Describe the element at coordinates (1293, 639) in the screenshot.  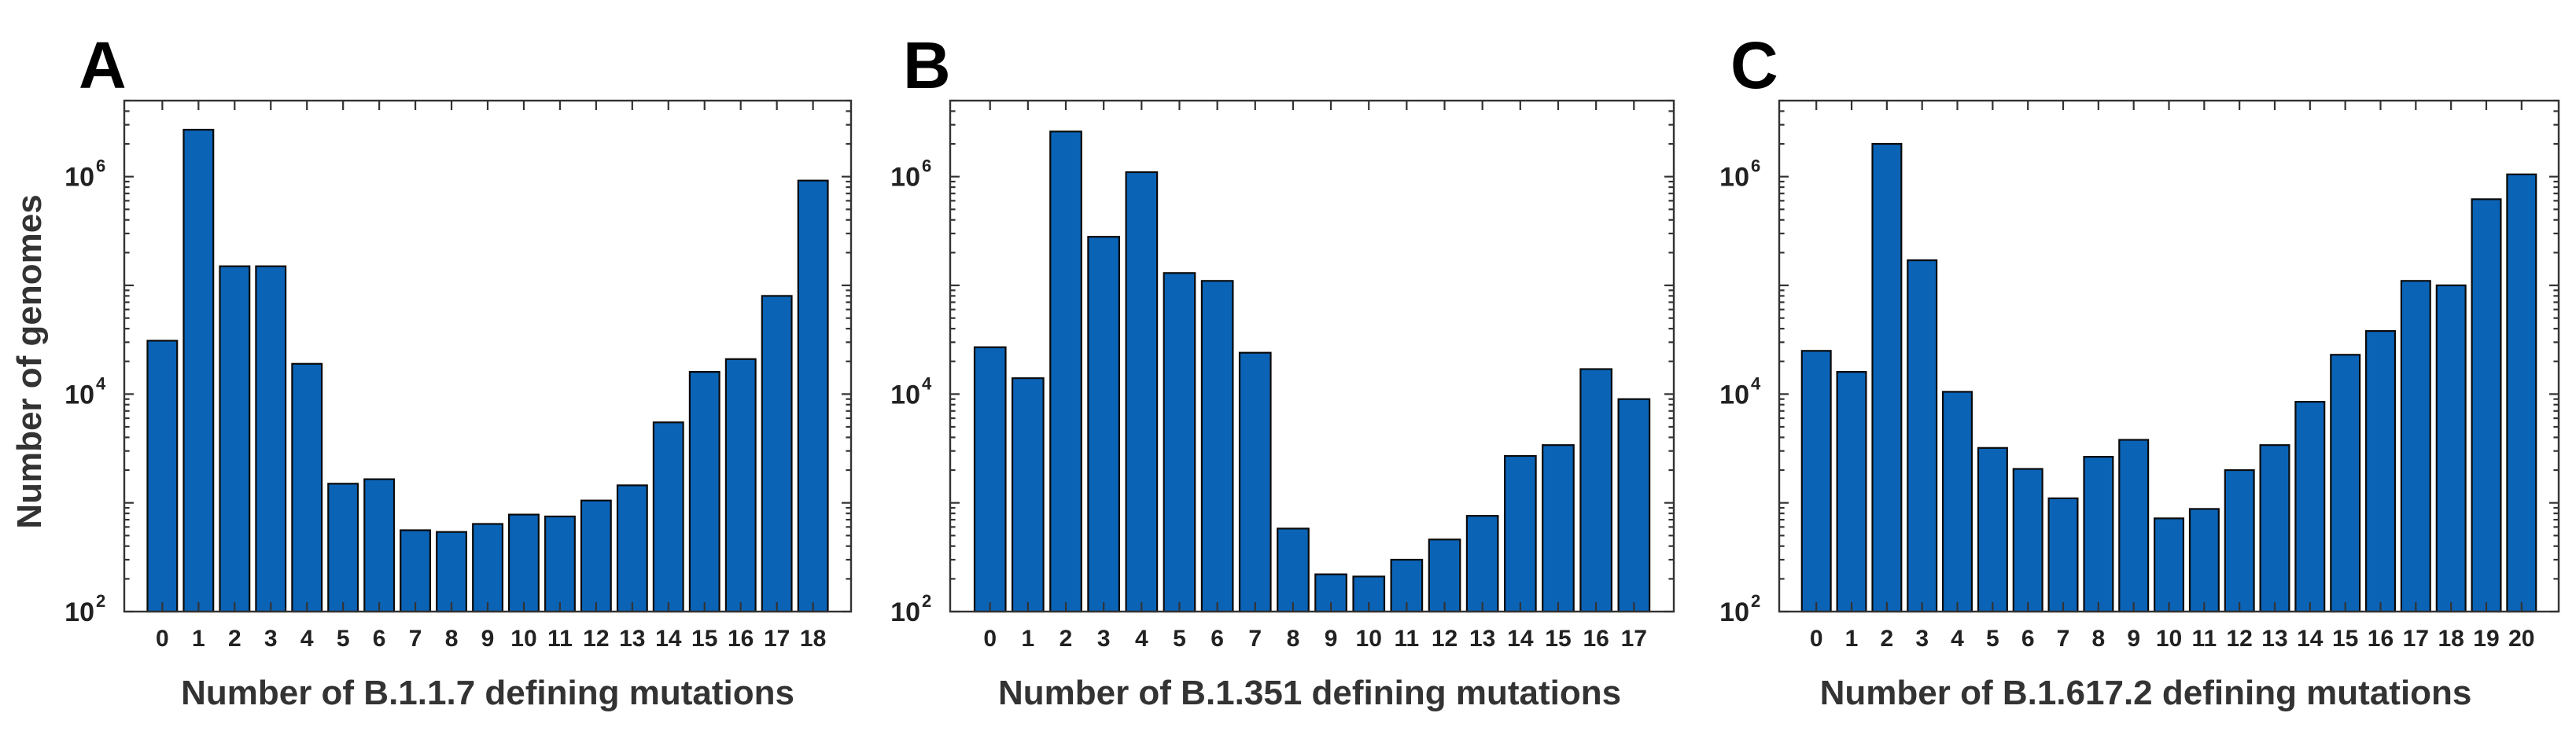
I see `x-tick-label-b-8: 8` at that location.